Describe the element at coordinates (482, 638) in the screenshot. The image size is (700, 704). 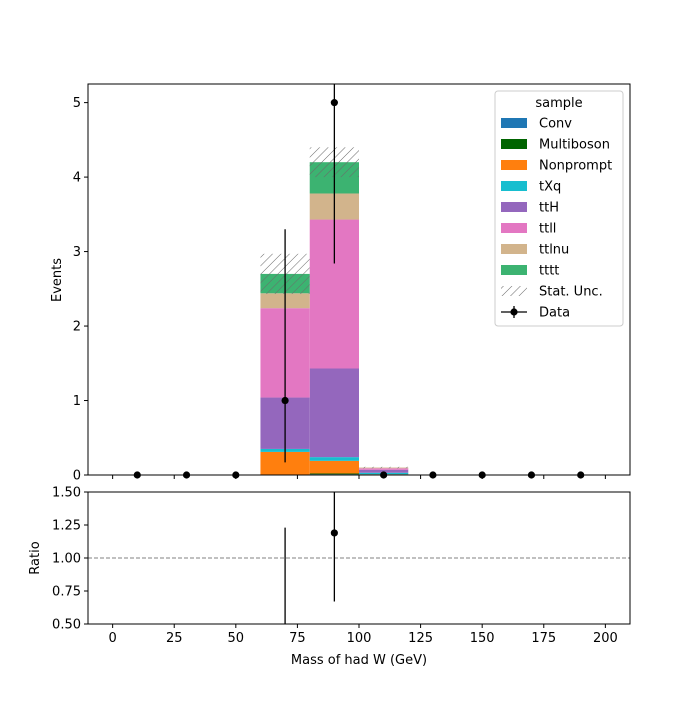
I see `ratio-xtick-label-6: 150` at that location.